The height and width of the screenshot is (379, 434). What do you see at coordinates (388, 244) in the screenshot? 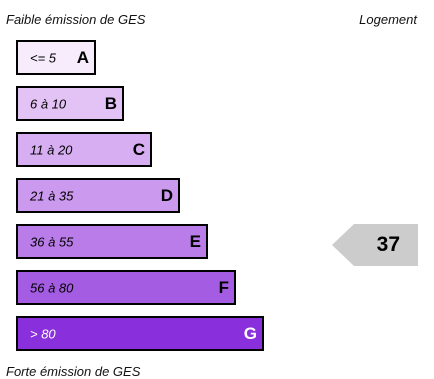
I see `current-value-label: 37` at bounding box center [388, 244].